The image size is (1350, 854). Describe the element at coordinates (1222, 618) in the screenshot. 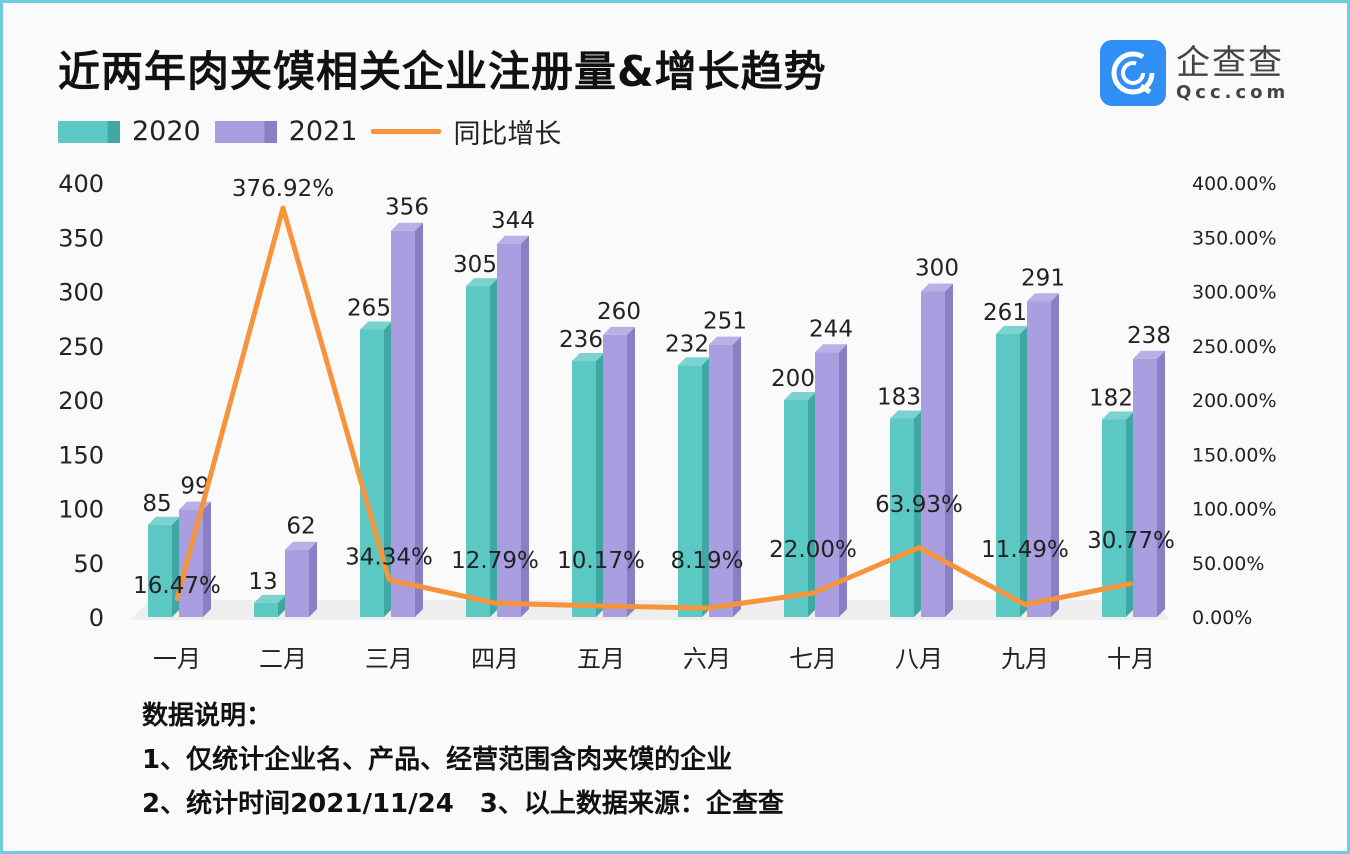

I see `y2-tick-label: 0.00%` at that location.